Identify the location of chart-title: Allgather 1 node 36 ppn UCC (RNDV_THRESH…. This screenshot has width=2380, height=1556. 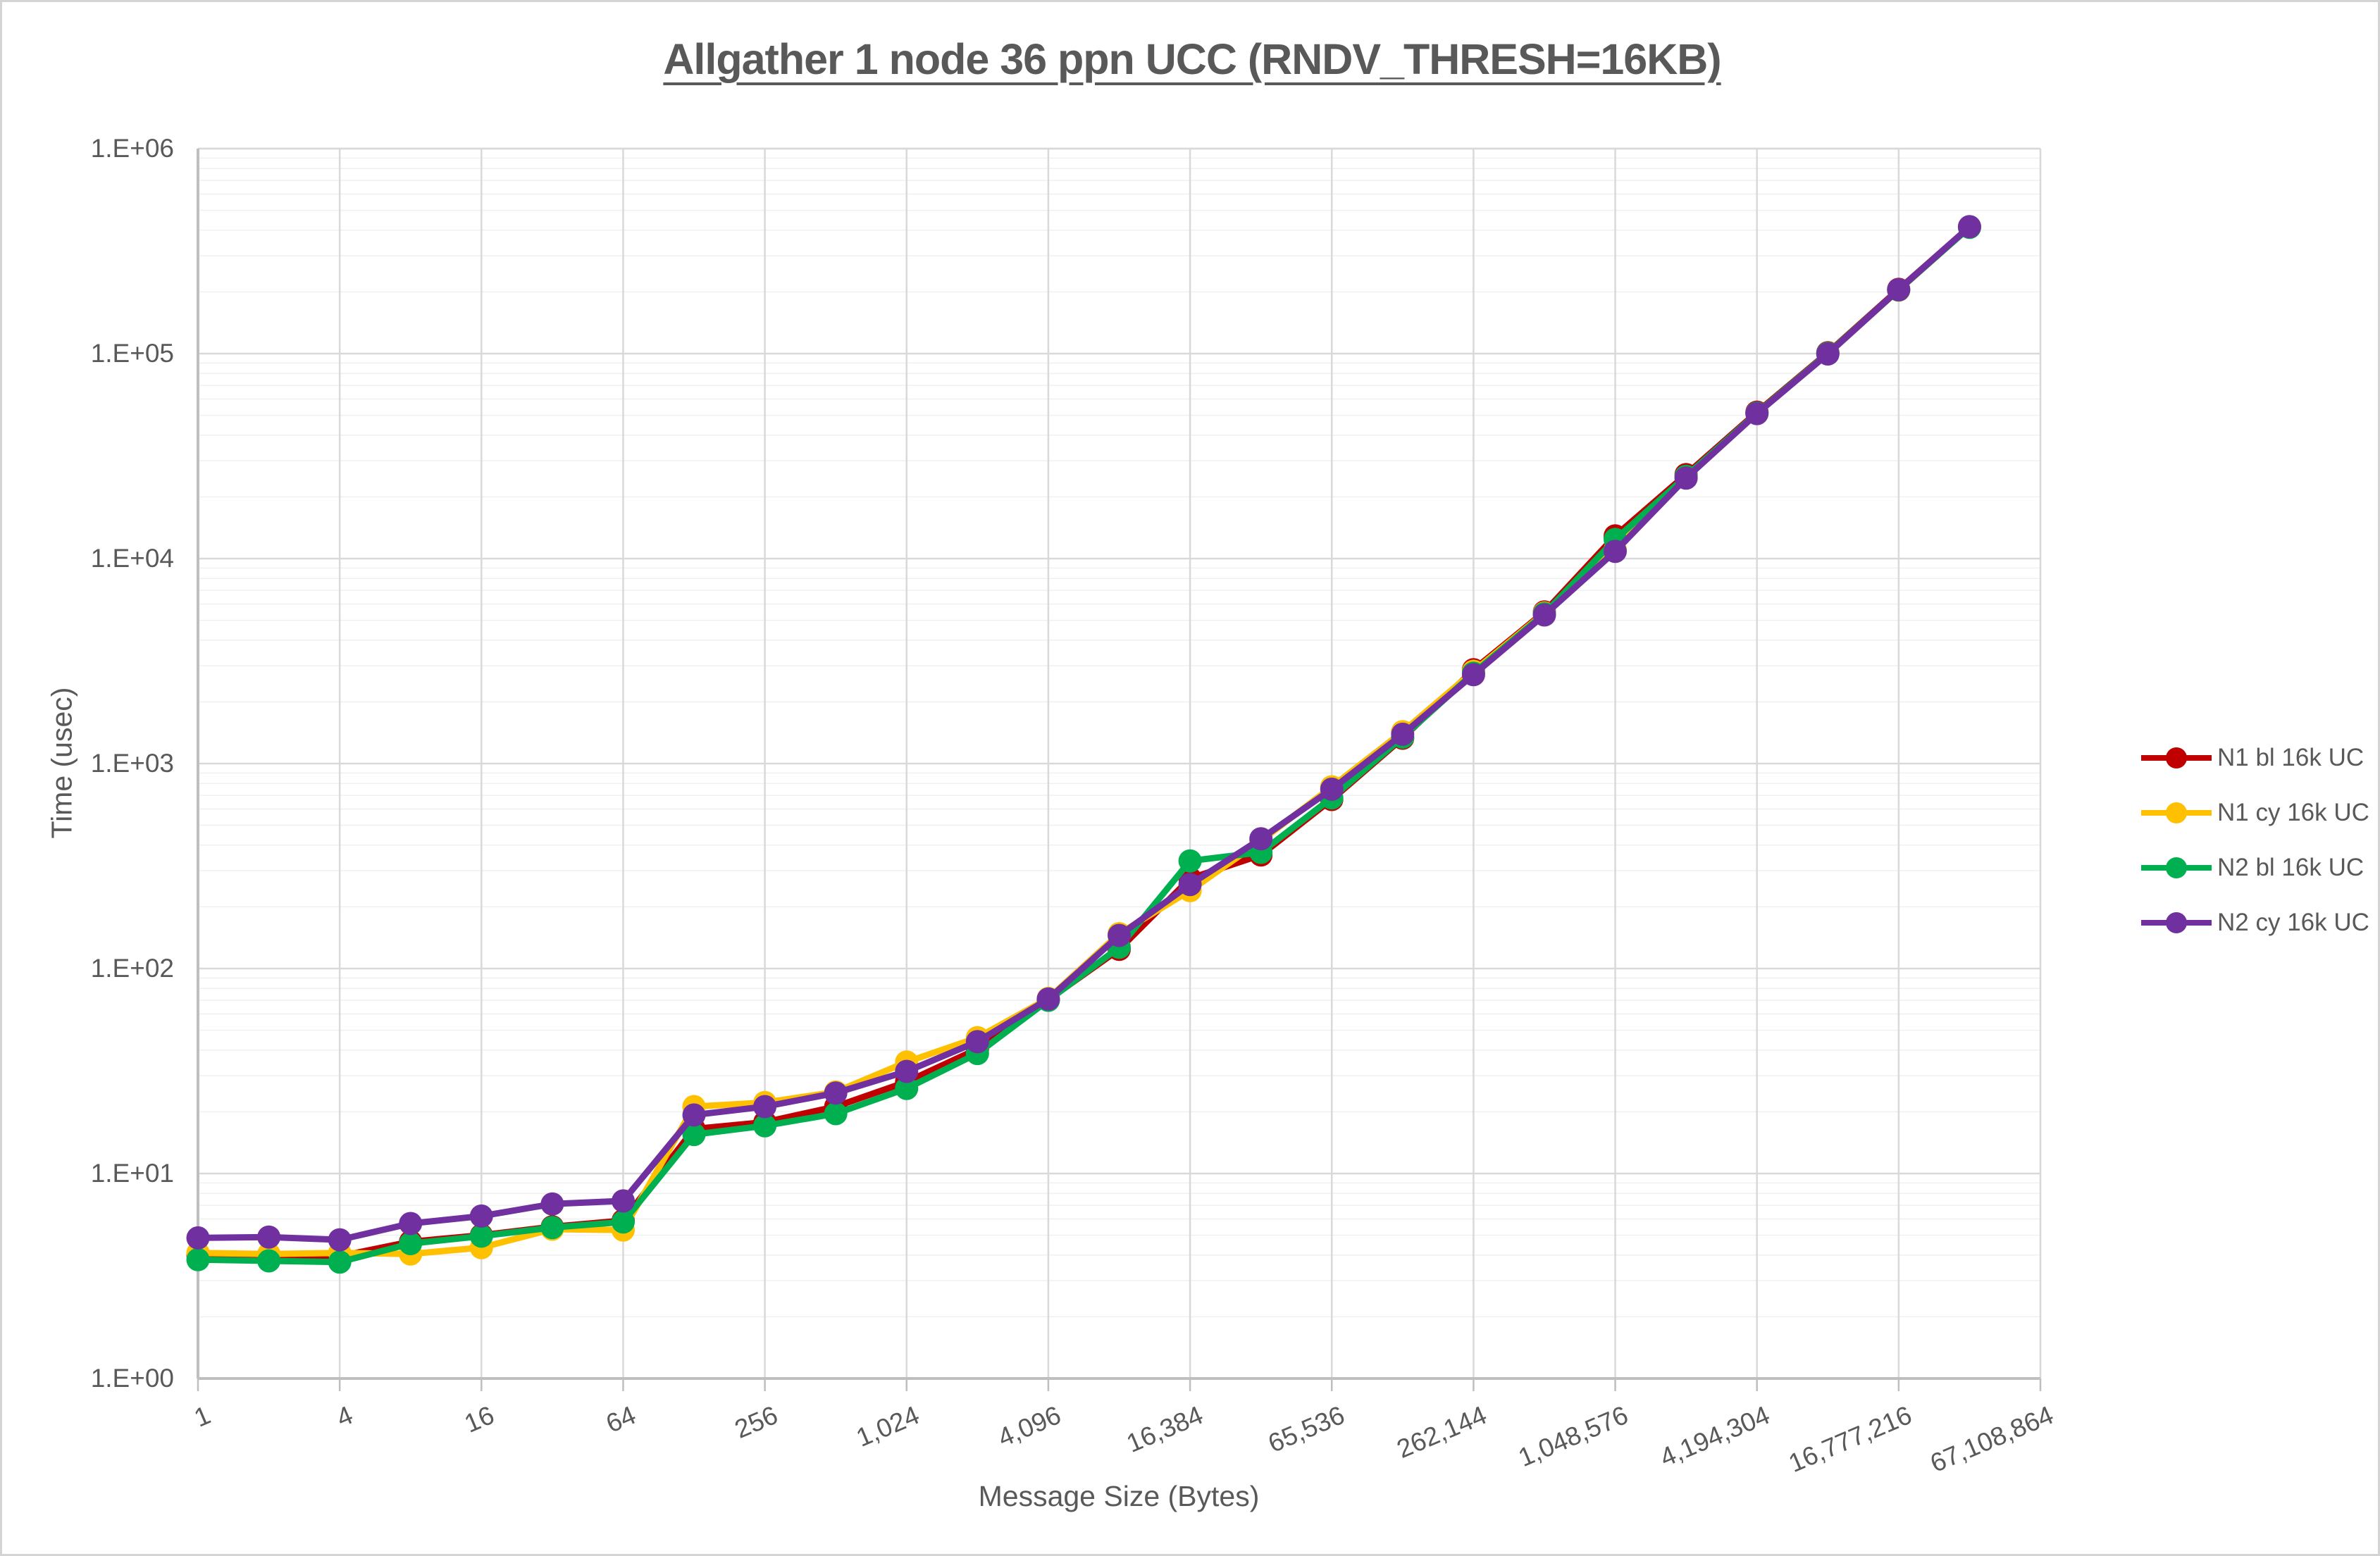
(1192, 59).